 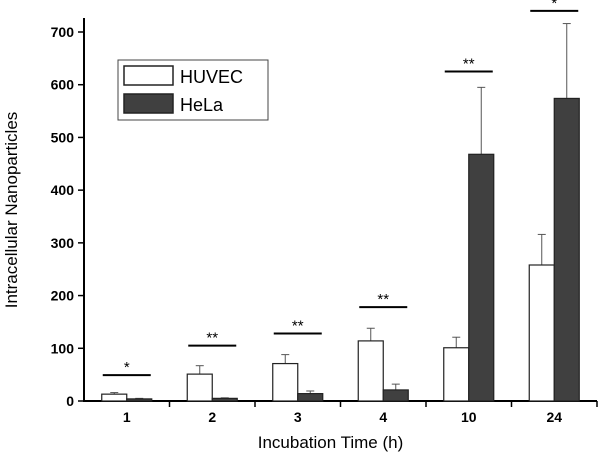 I want to click on x-tick-label: 4, so click(x=383, y=417).